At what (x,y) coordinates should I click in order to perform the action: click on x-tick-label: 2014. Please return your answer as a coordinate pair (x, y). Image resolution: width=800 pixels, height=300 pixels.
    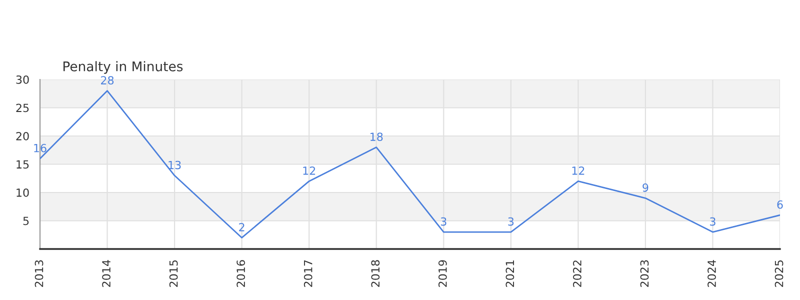
    Looking at the image, I should click on (106, 273).